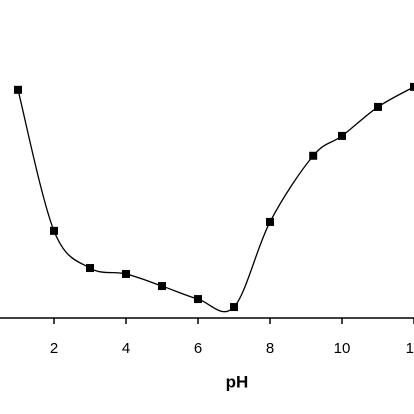 The height and width of the screenshot is (414, 414). Describe the element at coordinates (342, 348) in the screenshot. I see `x-tick-label: 10` at that location.